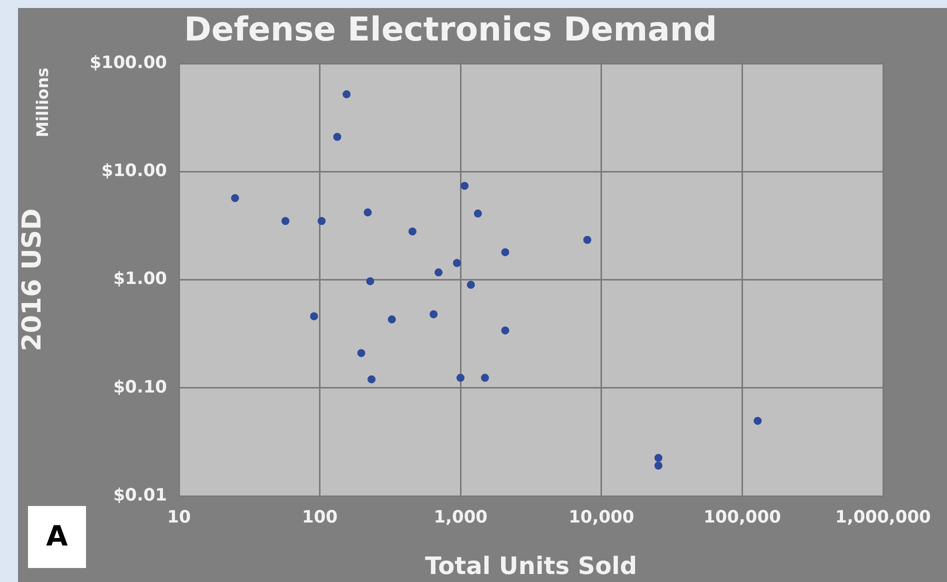 This screenshot has height=582, width=947. What do you see at coordinates (461, 518) in the screenshot?
I see `x-tick-label: 1,000` at bounding box center [461, 518].